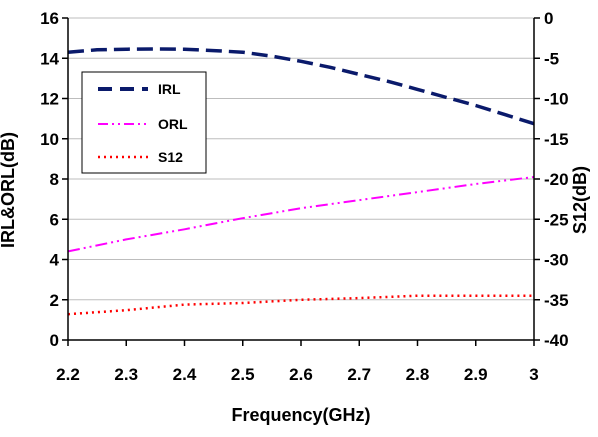 The height and width of the screenshot is (437, 598). I want to click on x-tick-label: 2.6, so click(301, 374).